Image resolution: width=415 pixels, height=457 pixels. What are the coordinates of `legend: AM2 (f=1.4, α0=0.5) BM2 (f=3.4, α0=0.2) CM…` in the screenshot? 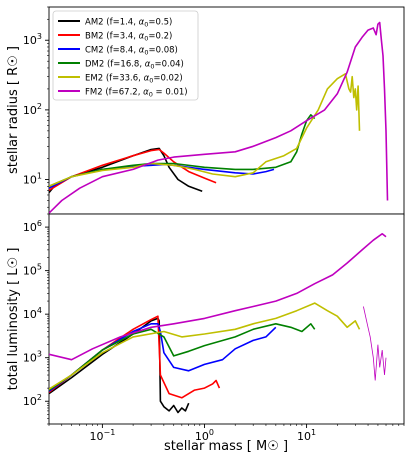 It's located at (125, 55).